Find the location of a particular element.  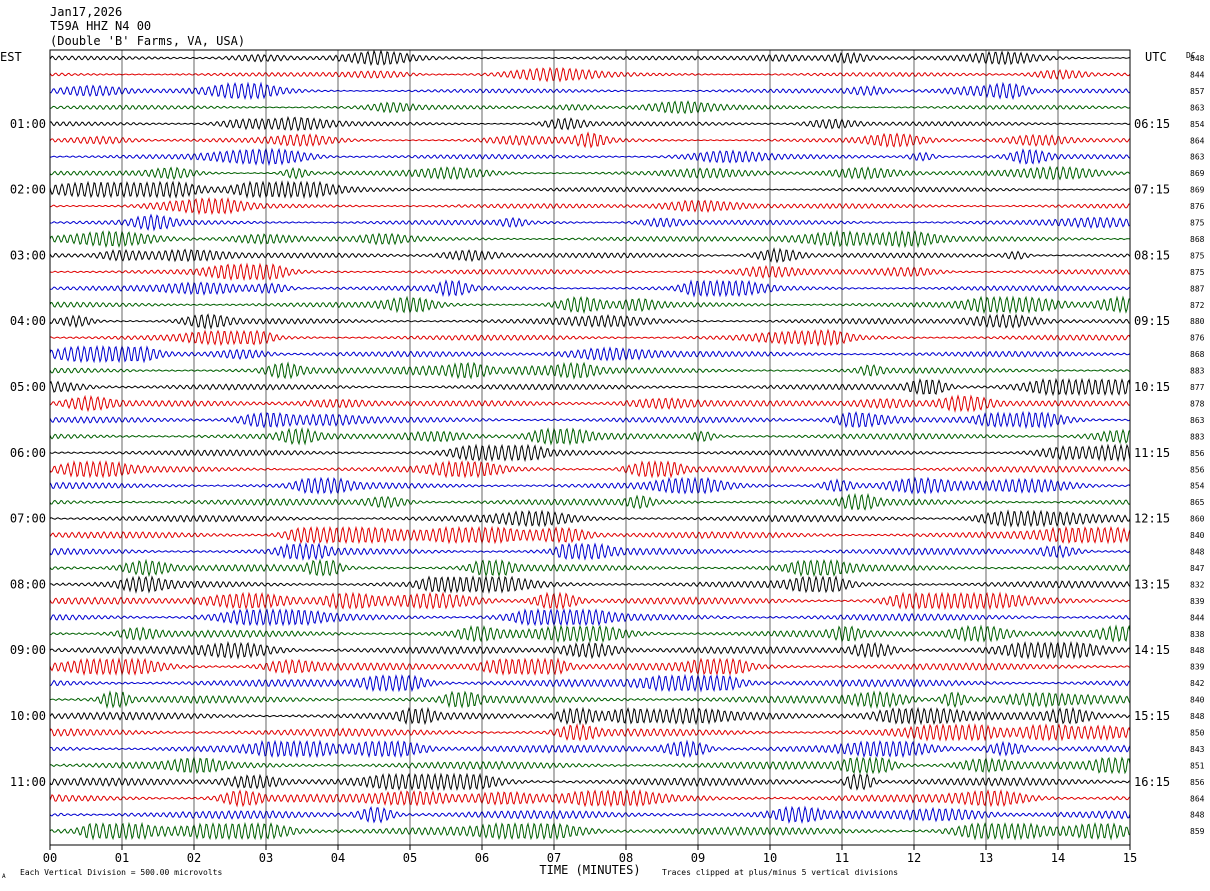

header-location: (Double 'B' Farms, VA, USA) is located at coordinates (147, 41).